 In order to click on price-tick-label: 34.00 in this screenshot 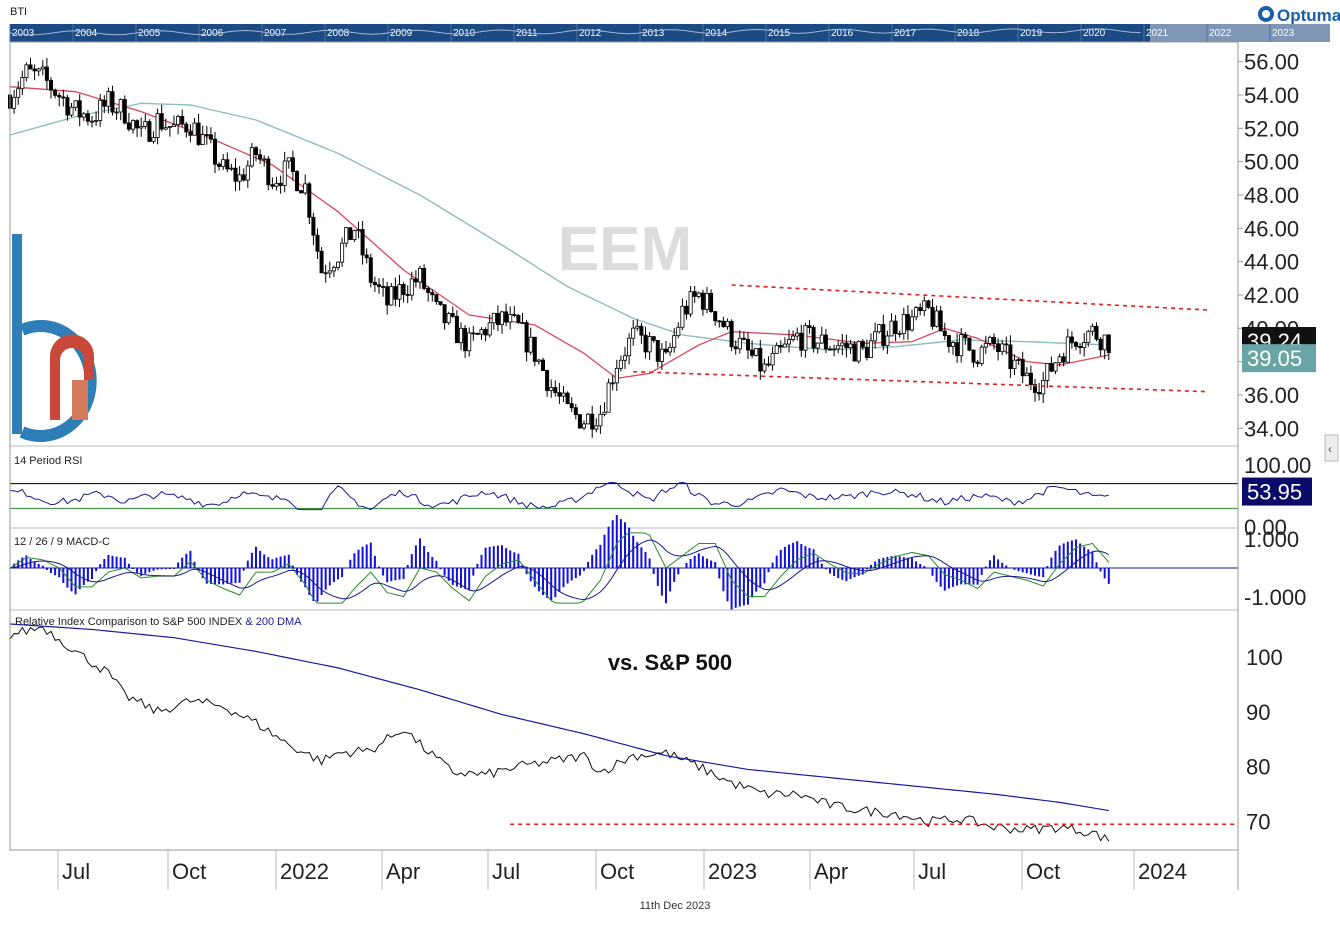, I will do `click(1271, 428)`.